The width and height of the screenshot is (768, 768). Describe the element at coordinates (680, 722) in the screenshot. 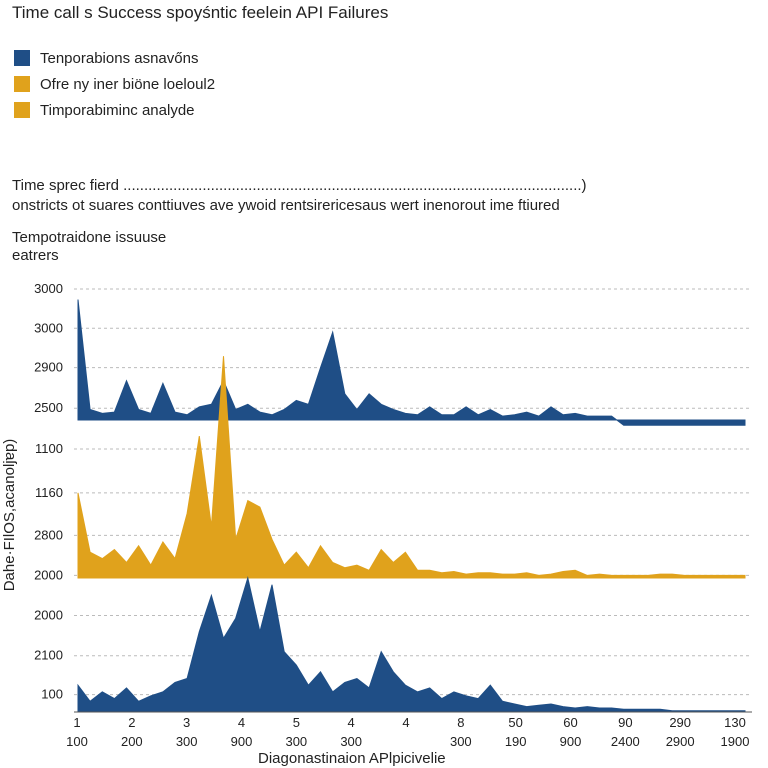

I see `x-tick-label: 290` at that location.